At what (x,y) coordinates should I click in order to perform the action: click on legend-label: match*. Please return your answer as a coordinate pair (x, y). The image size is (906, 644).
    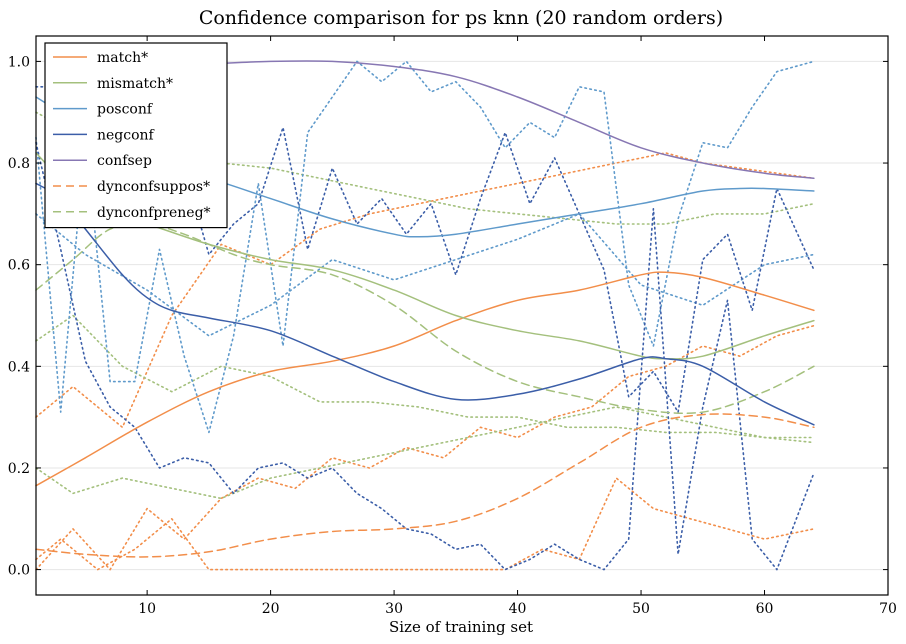
    Looking at the image, I should click on (122, 58).